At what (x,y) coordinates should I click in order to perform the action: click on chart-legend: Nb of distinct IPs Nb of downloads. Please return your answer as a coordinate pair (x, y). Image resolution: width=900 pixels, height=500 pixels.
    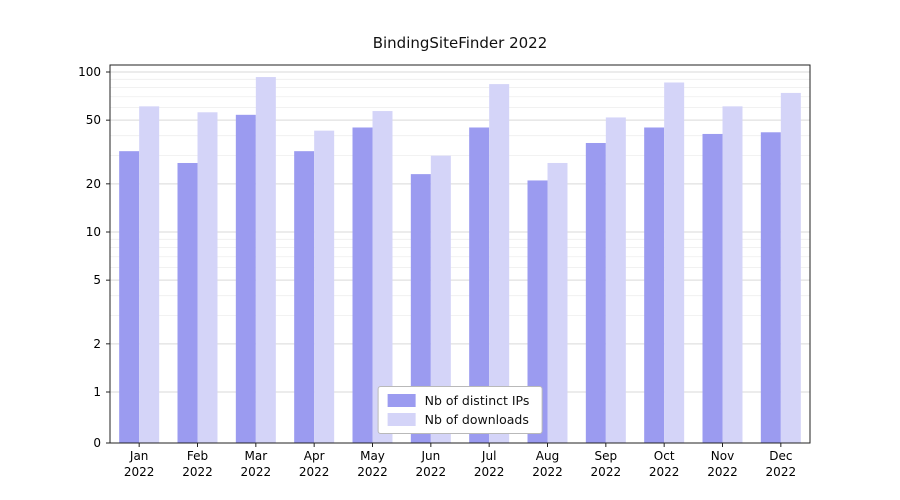
    Looking at the image, I should click on (460, 410).